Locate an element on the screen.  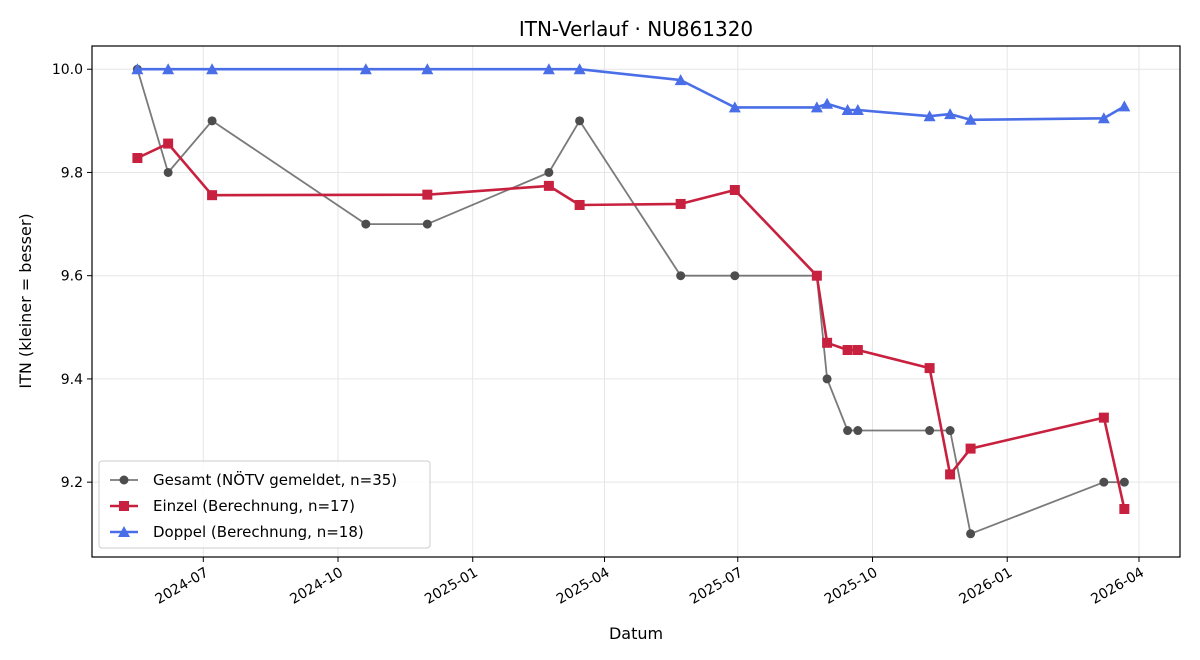
legend-label: Gesamt (NÖTV gemeldet, n=35) is located at coordinates (275, 479).